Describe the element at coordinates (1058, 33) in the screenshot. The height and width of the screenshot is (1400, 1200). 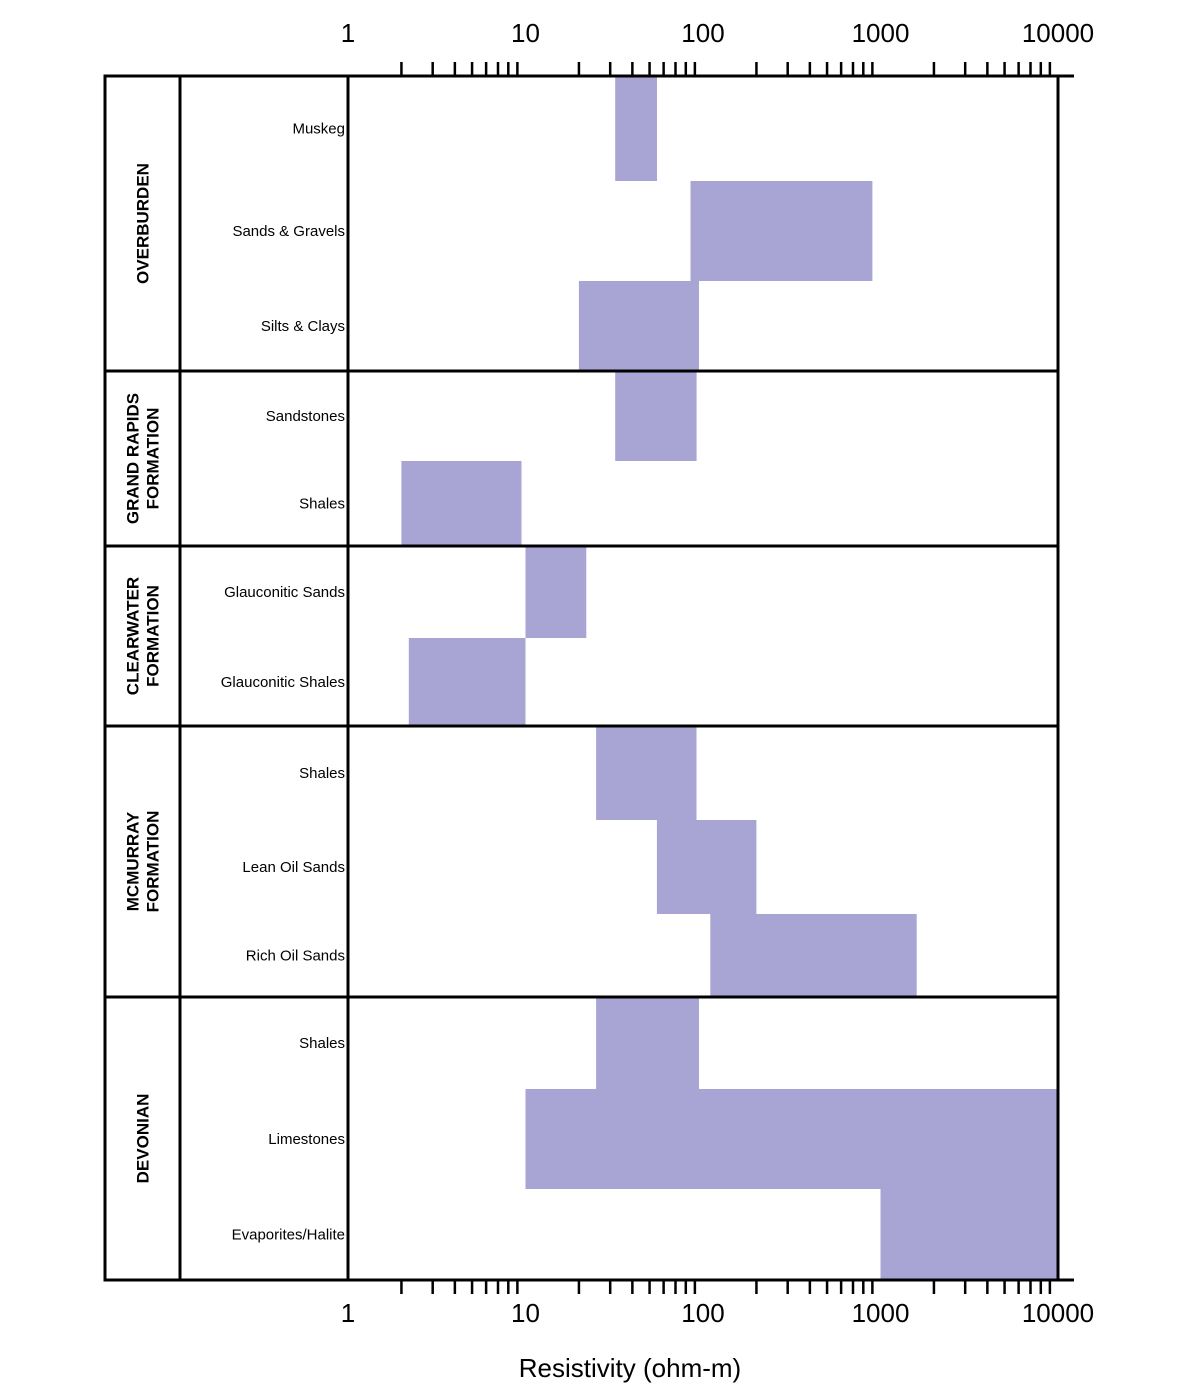
I see `x-tick-label-top: 10000` at that location.